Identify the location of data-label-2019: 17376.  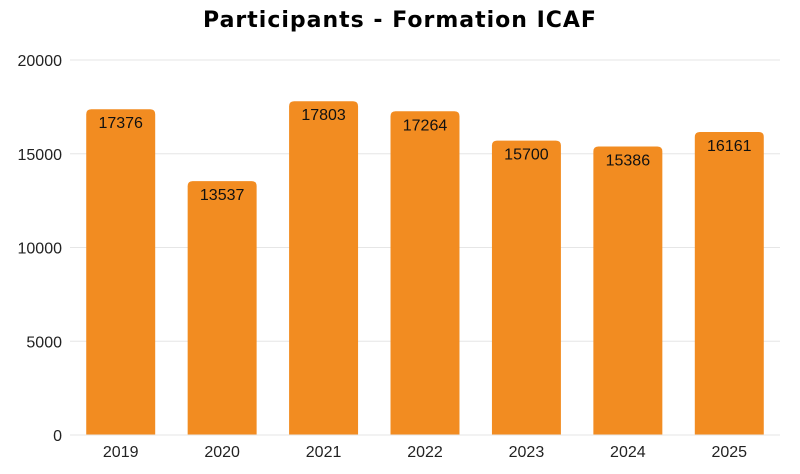
(120, 123).